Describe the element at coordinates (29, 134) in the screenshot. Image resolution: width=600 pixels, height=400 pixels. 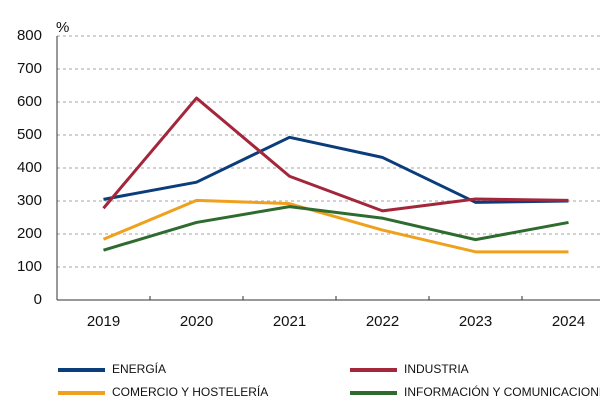
I see `y-tick-label: 500` at that location.